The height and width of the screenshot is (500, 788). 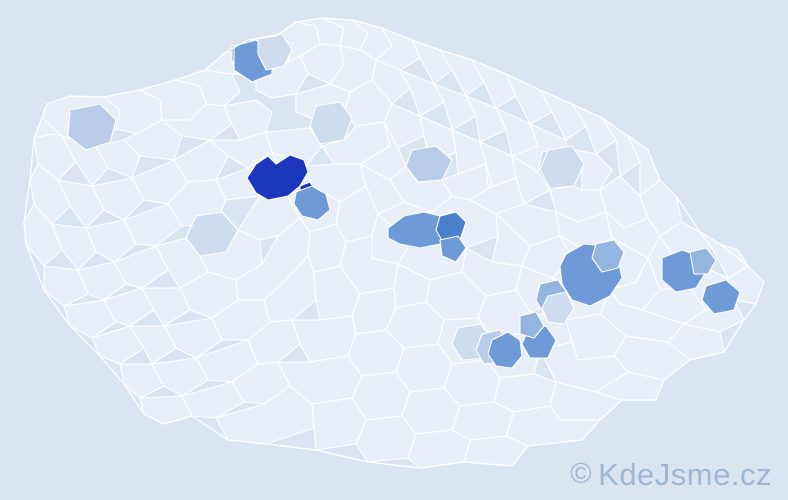 I want to click on watermark-tld: cz, so click(x=756, y=474).